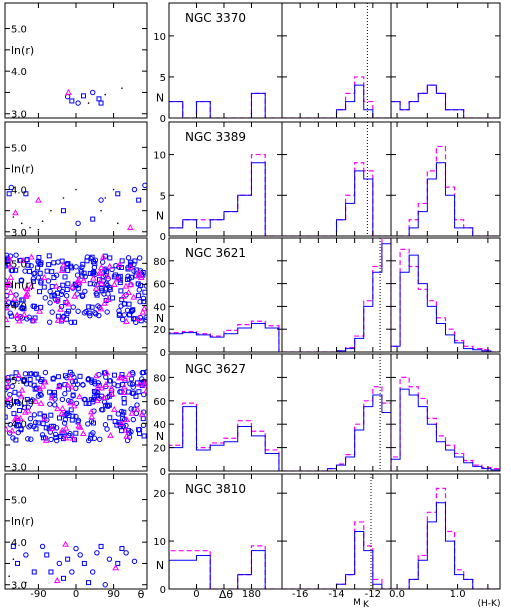 The height and width of the screenshot is (609, 511). I want to click on dtheta-ytick-label: 20, so click(159, 494).